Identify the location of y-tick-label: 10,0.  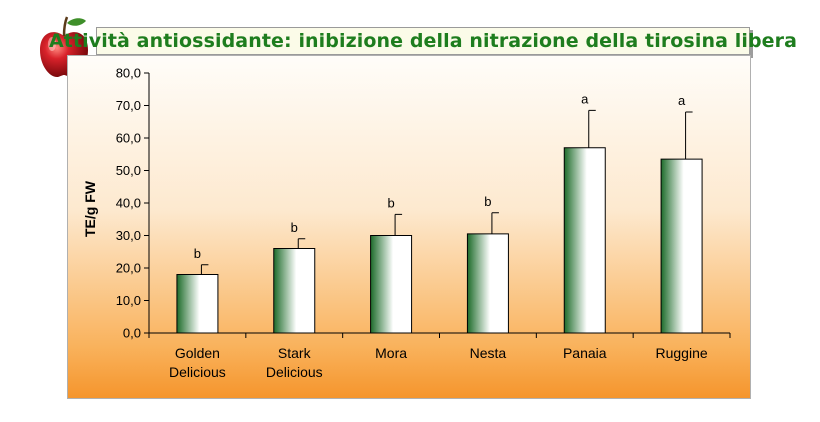
(128, 300).